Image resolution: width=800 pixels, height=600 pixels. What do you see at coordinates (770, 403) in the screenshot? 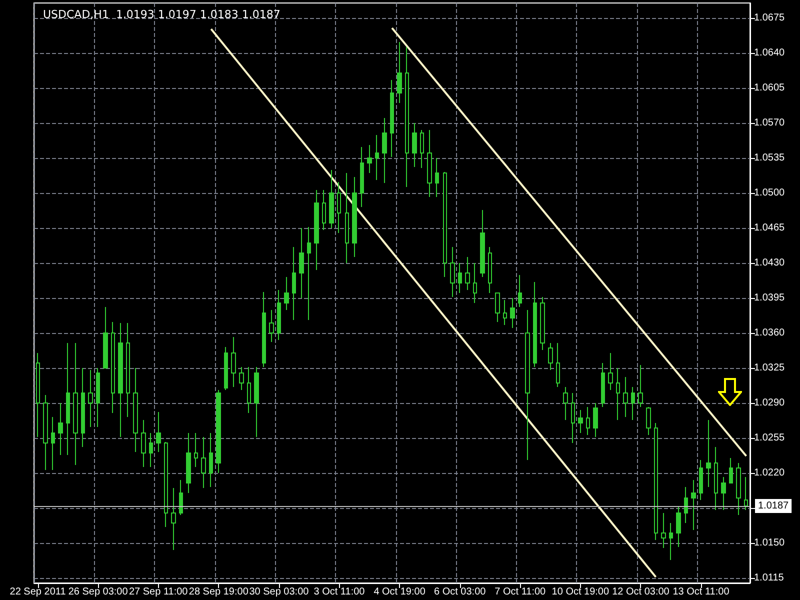
I see `y-tick-label: 1.0290` at bounding box center [770, 403].